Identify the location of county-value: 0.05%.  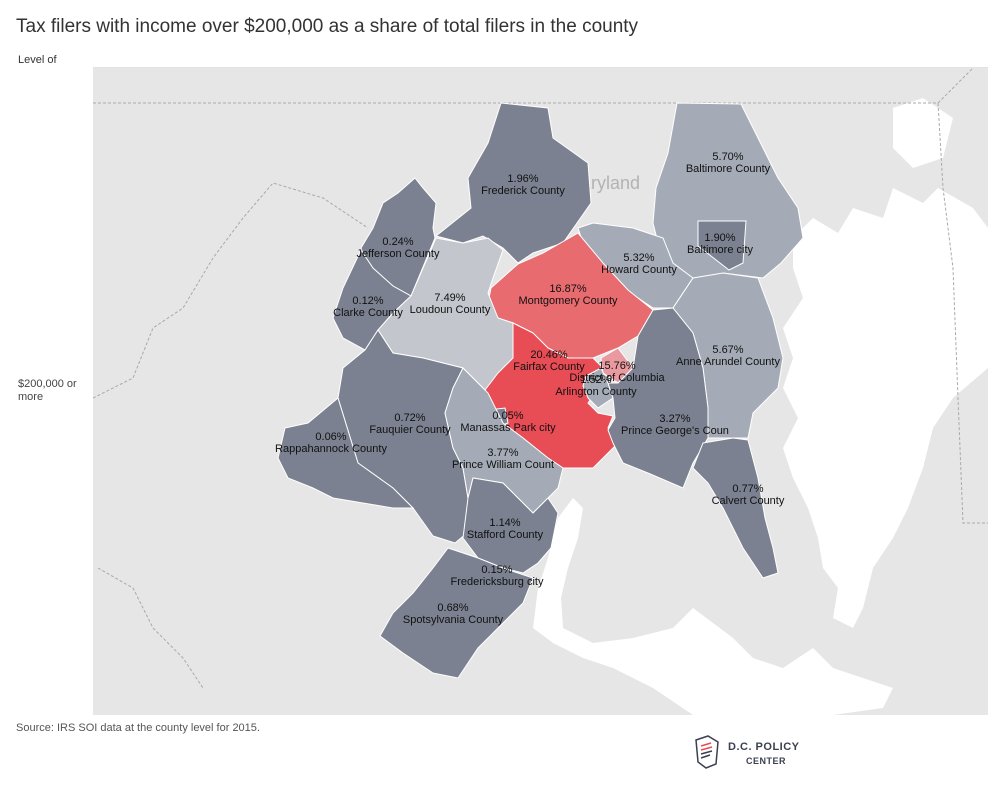
(507, 416).